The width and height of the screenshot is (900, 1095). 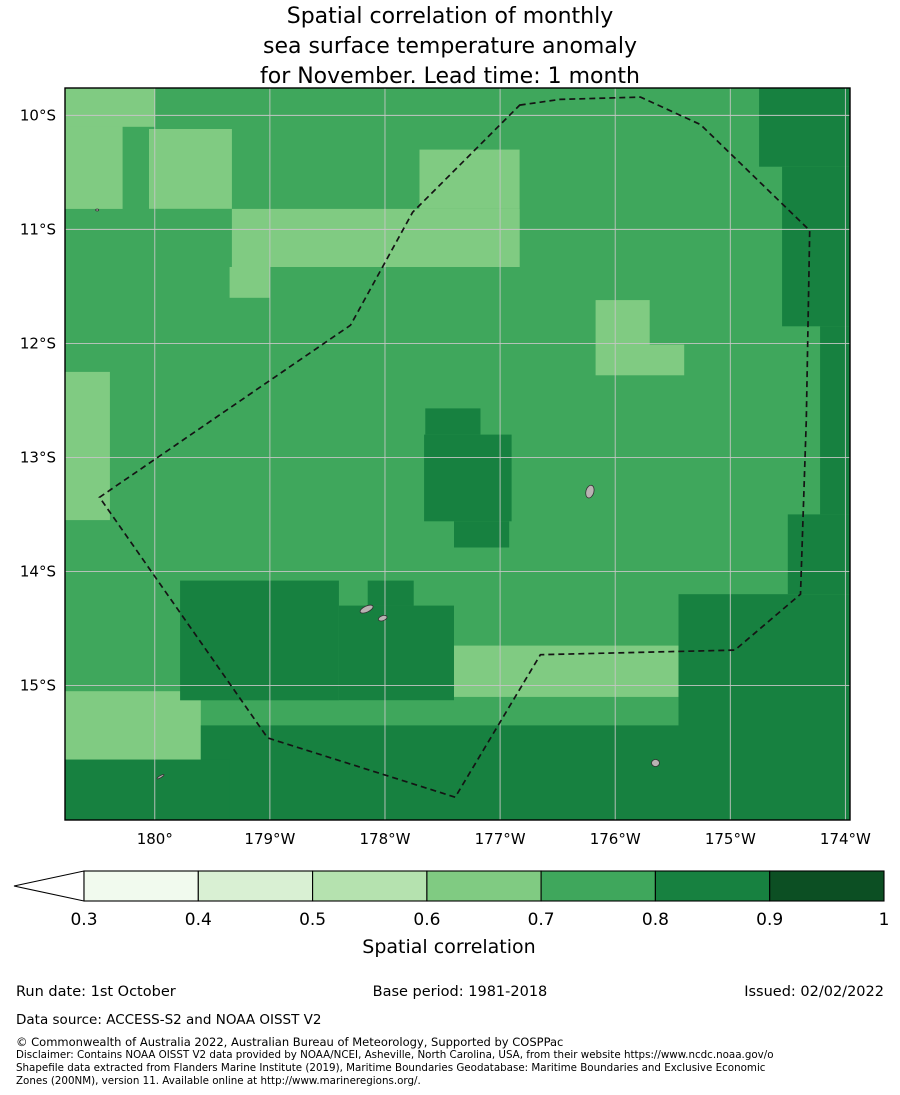 What do you see at coordinates (38, 571) in the screenshot?
I see `y-tick-label: 14°S` at bounding box center [38, 571].